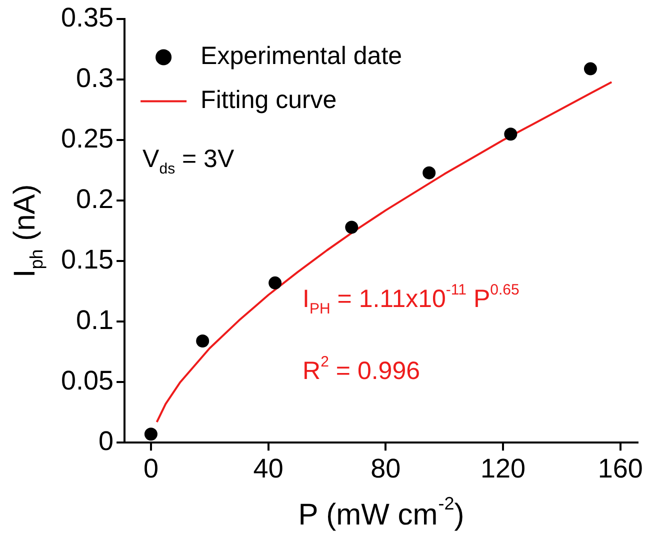 The height and width of the screenshot is (537, 660). Describe the element at coordinates (27, 231) in the screenshot. I see `y-axis-title: Iph (nA)` at that location.